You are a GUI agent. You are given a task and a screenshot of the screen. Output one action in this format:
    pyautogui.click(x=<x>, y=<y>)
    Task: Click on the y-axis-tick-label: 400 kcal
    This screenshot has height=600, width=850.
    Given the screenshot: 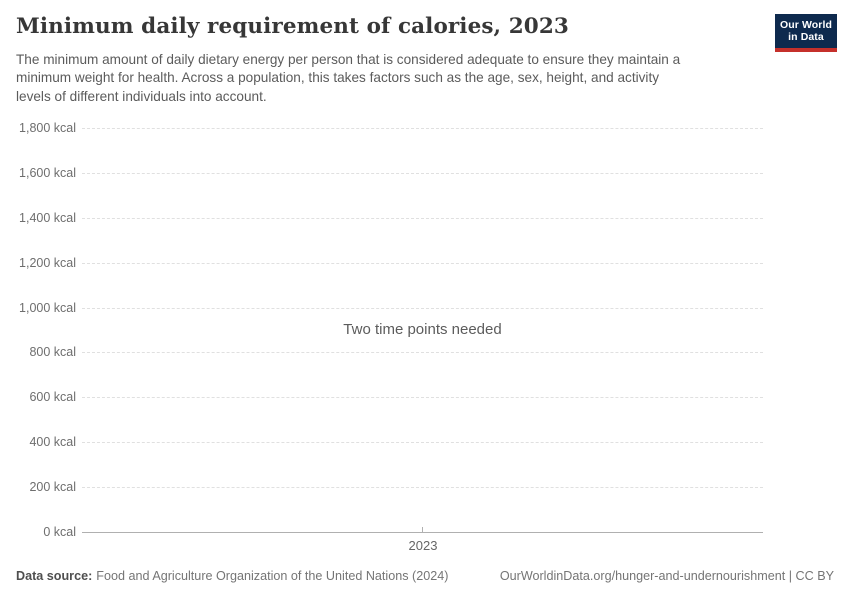 What is the action you would take?
    pyautogui.click(x=52, y=442)
    